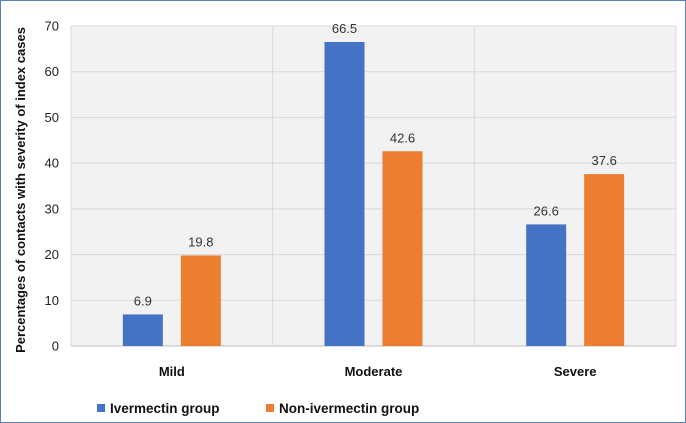 This screenshot has height=423, width=686. I want to click on x-category-label: Severe, so click(575, 371).